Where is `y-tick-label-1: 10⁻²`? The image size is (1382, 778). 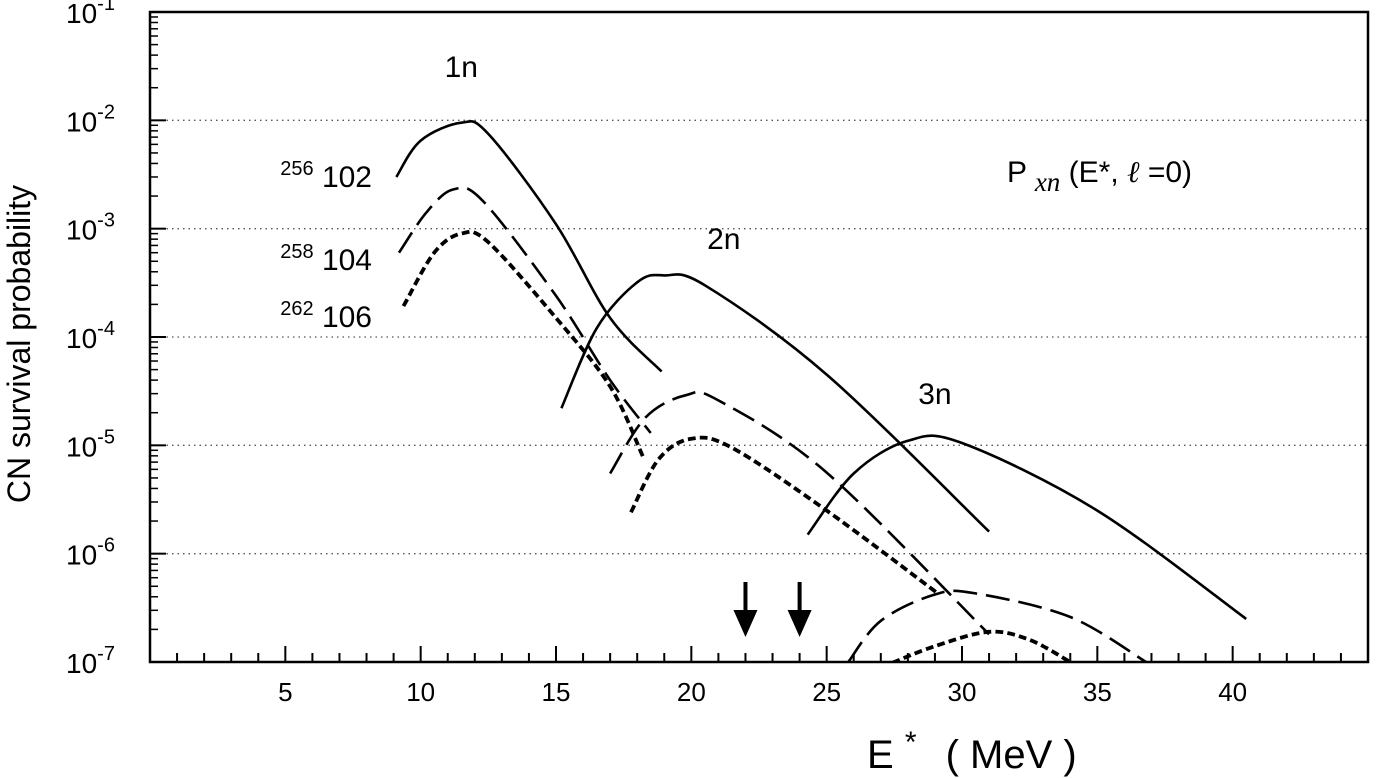 y-tick-label-1: 10⁻² is located at coordinates (90, 119).